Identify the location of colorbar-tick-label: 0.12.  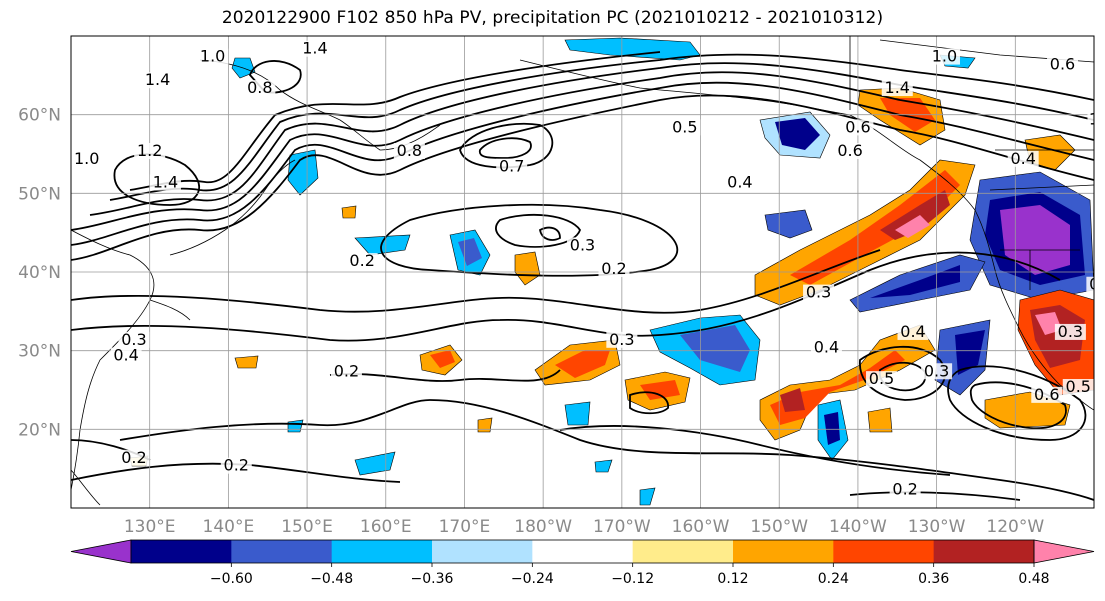
(732, 579).